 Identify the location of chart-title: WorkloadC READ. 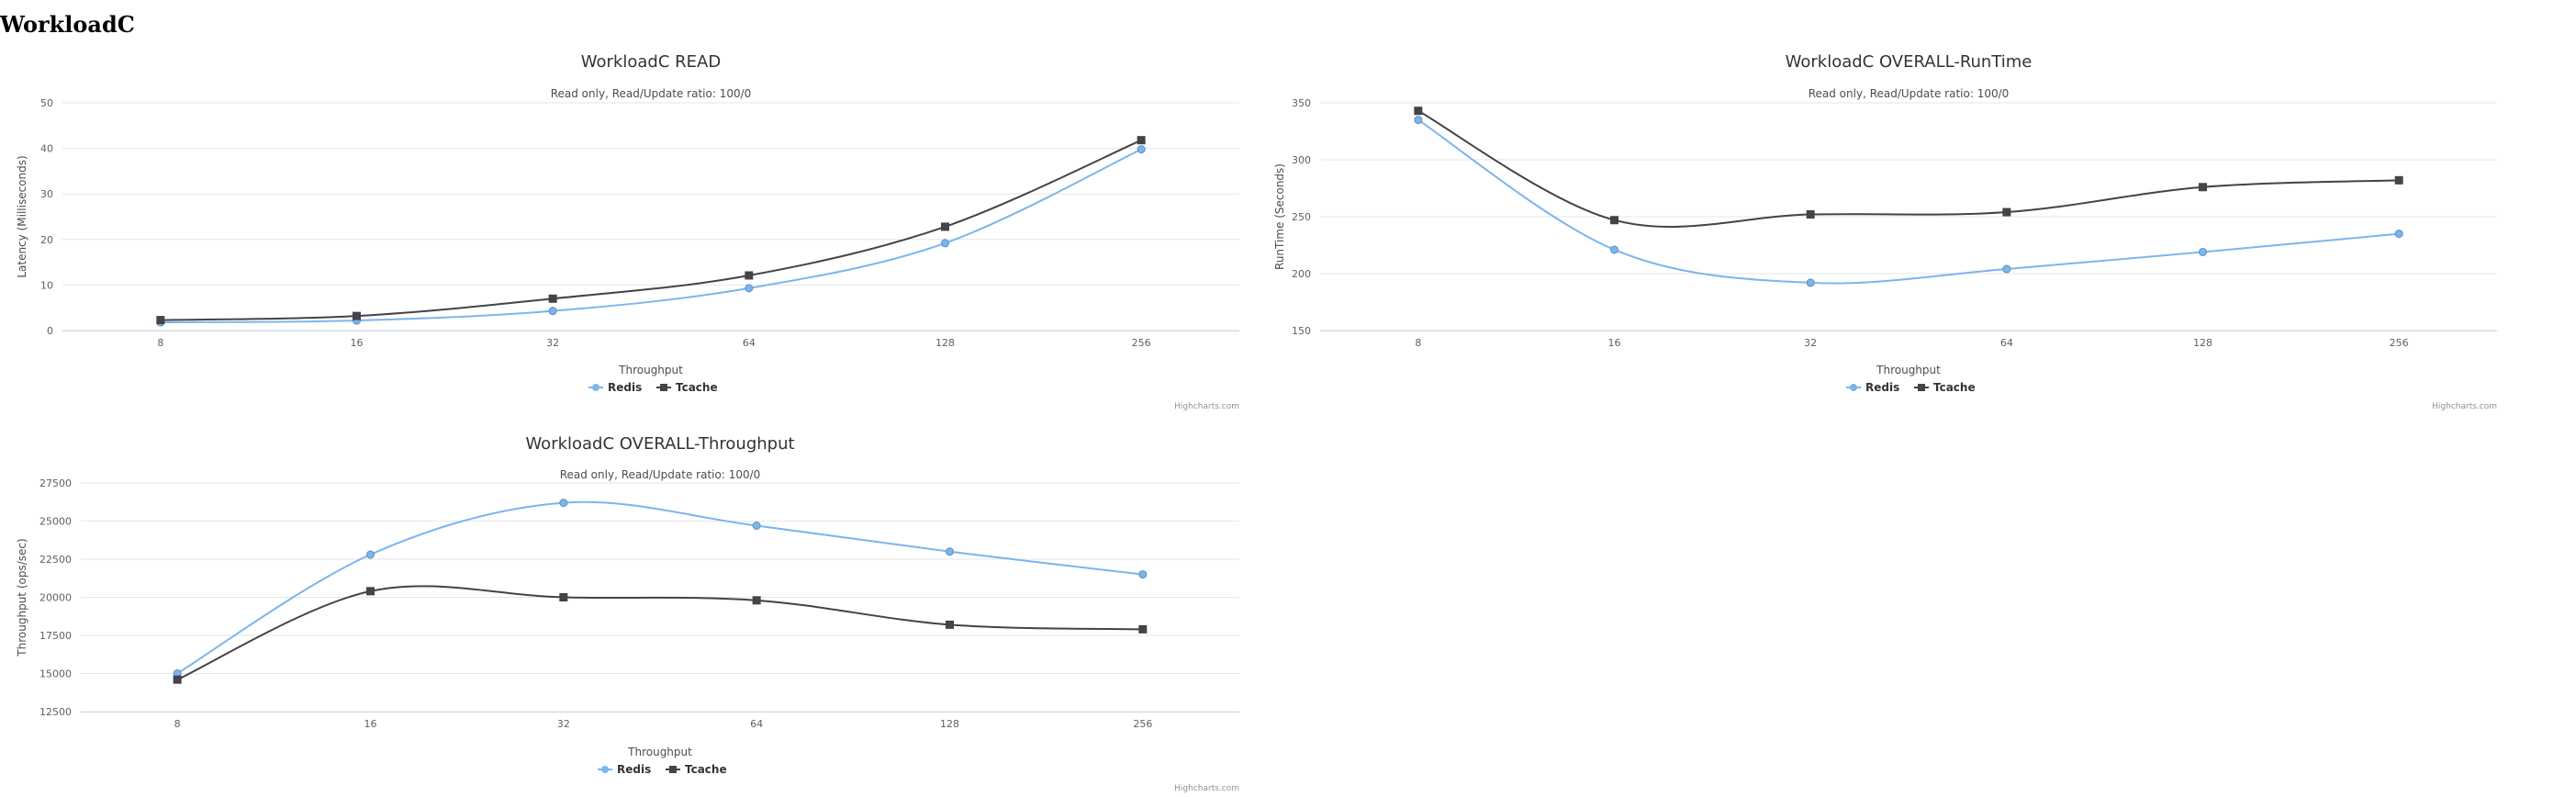
(651, 62).